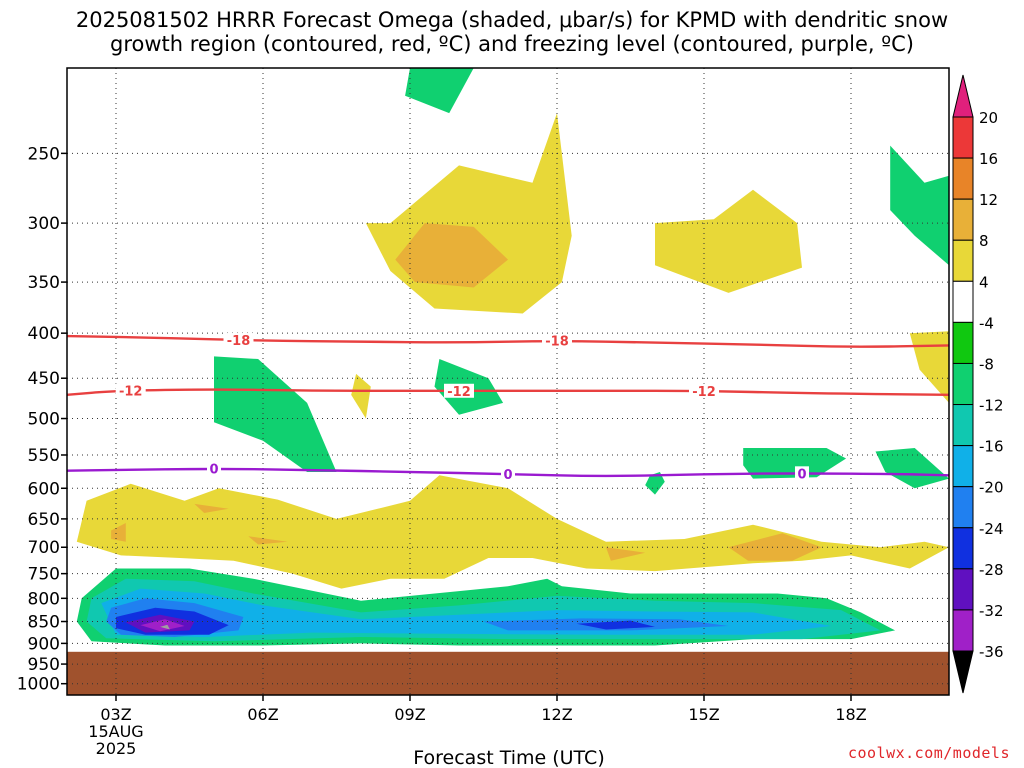 This screenshot has width=1024, height=768. What do you see at coordinates (991, 447) in the screenshot?
I see `colorbar-label--16: -16` at bounding box center [991, 447].